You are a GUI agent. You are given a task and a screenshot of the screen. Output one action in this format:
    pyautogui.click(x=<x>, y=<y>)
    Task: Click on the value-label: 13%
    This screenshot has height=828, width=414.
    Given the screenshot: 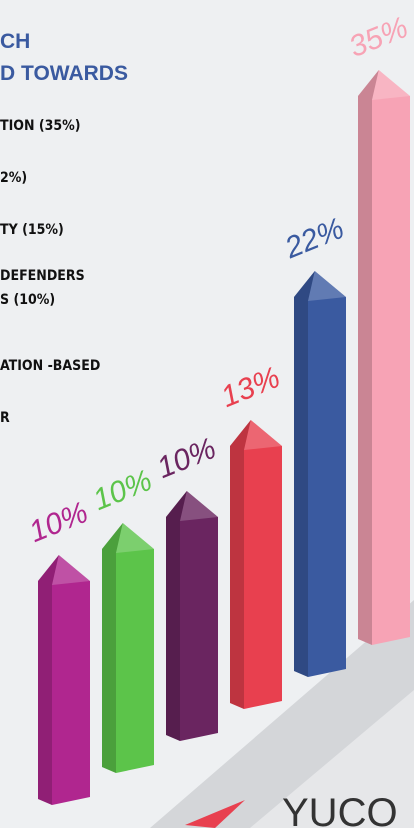 What is the action you would take?
    pyautogui.click(x=251, y=387)
    